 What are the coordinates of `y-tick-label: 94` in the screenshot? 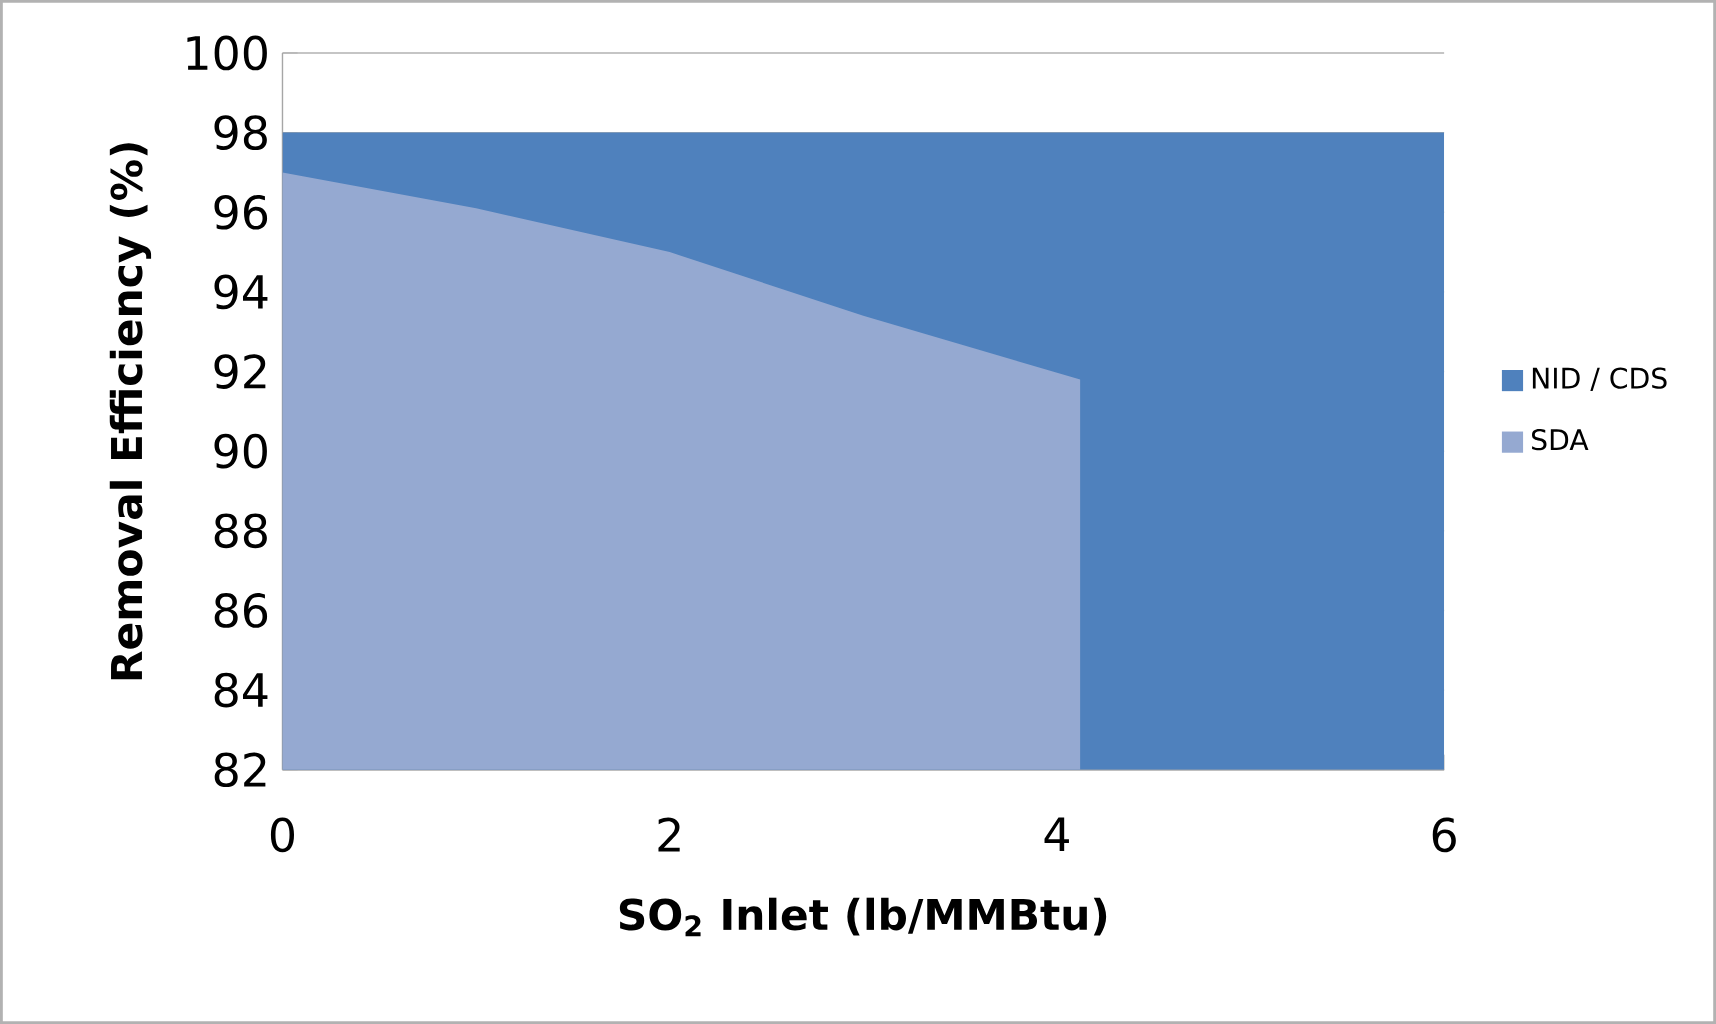 It's located at (241, 292).